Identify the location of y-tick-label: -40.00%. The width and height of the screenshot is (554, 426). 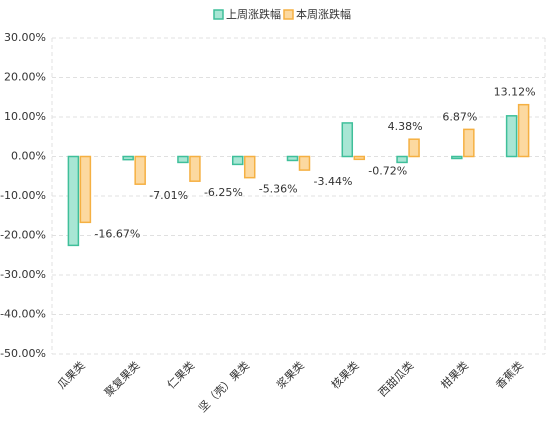
(23, 314).